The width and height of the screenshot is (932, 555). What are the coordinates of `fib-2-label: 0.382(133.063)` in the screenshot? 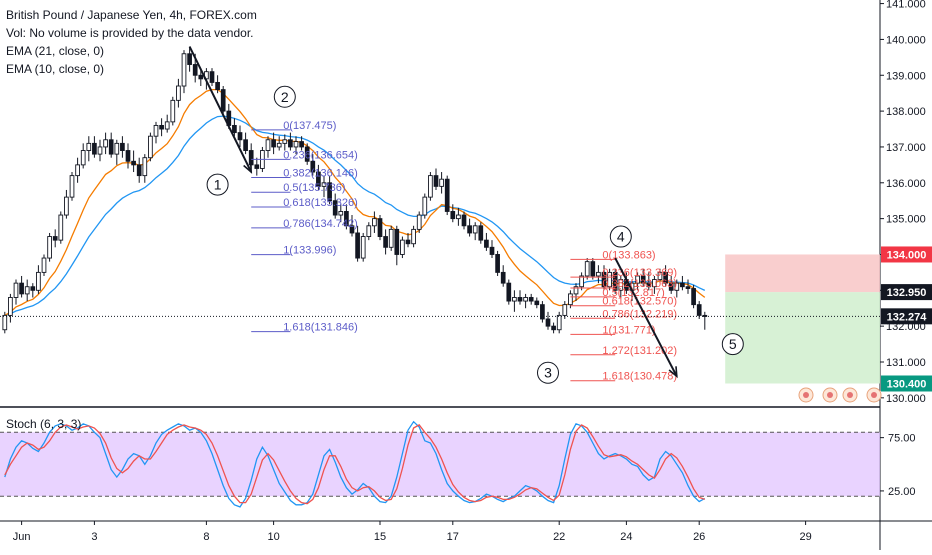 It's located at (639, 284).